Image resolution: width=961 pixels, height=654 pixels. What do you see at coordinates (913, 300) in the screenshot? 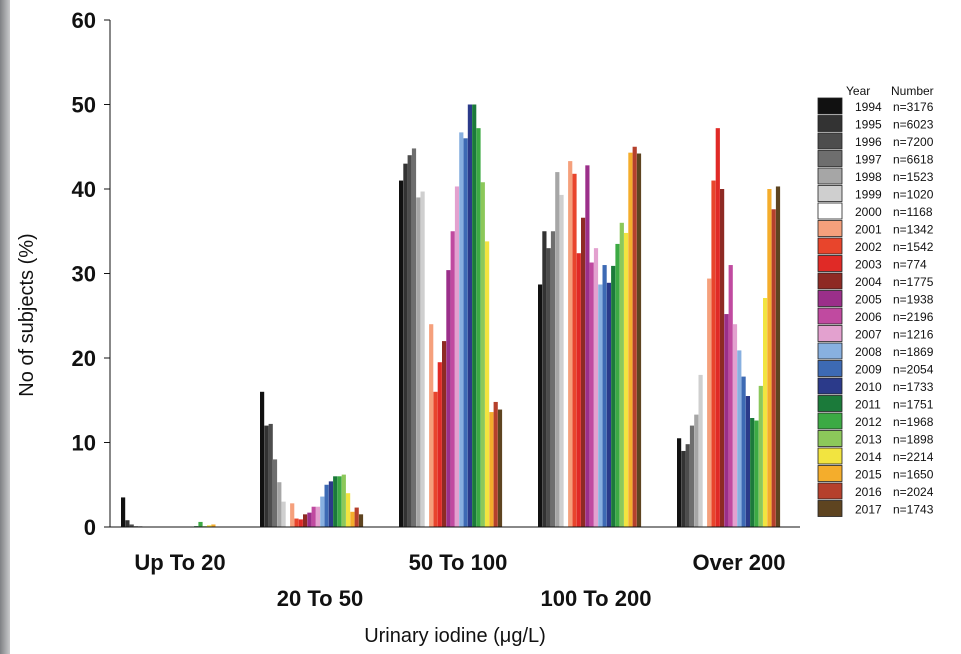
I see `legend-number-2005: n=1938` at bounding box center [913, 300].